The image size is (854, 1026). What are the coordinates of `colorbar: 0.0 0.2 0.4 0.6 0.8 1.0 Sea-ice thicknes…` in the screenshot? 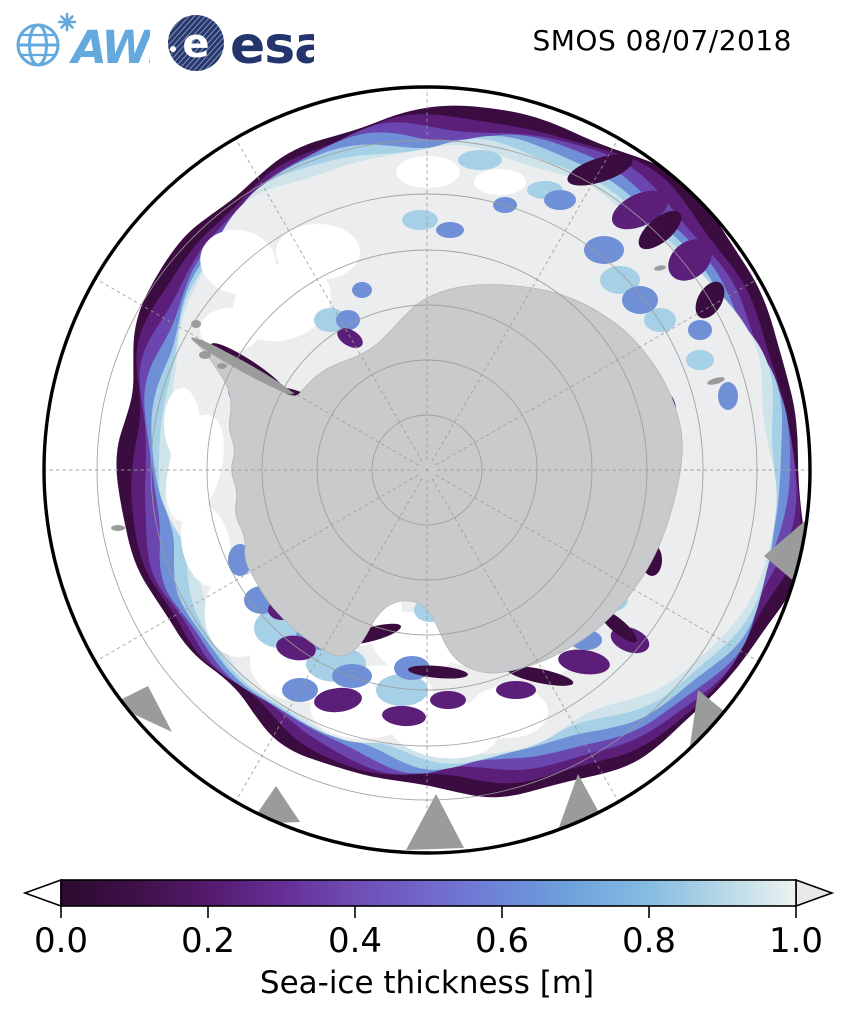 It's located at (428, 939).